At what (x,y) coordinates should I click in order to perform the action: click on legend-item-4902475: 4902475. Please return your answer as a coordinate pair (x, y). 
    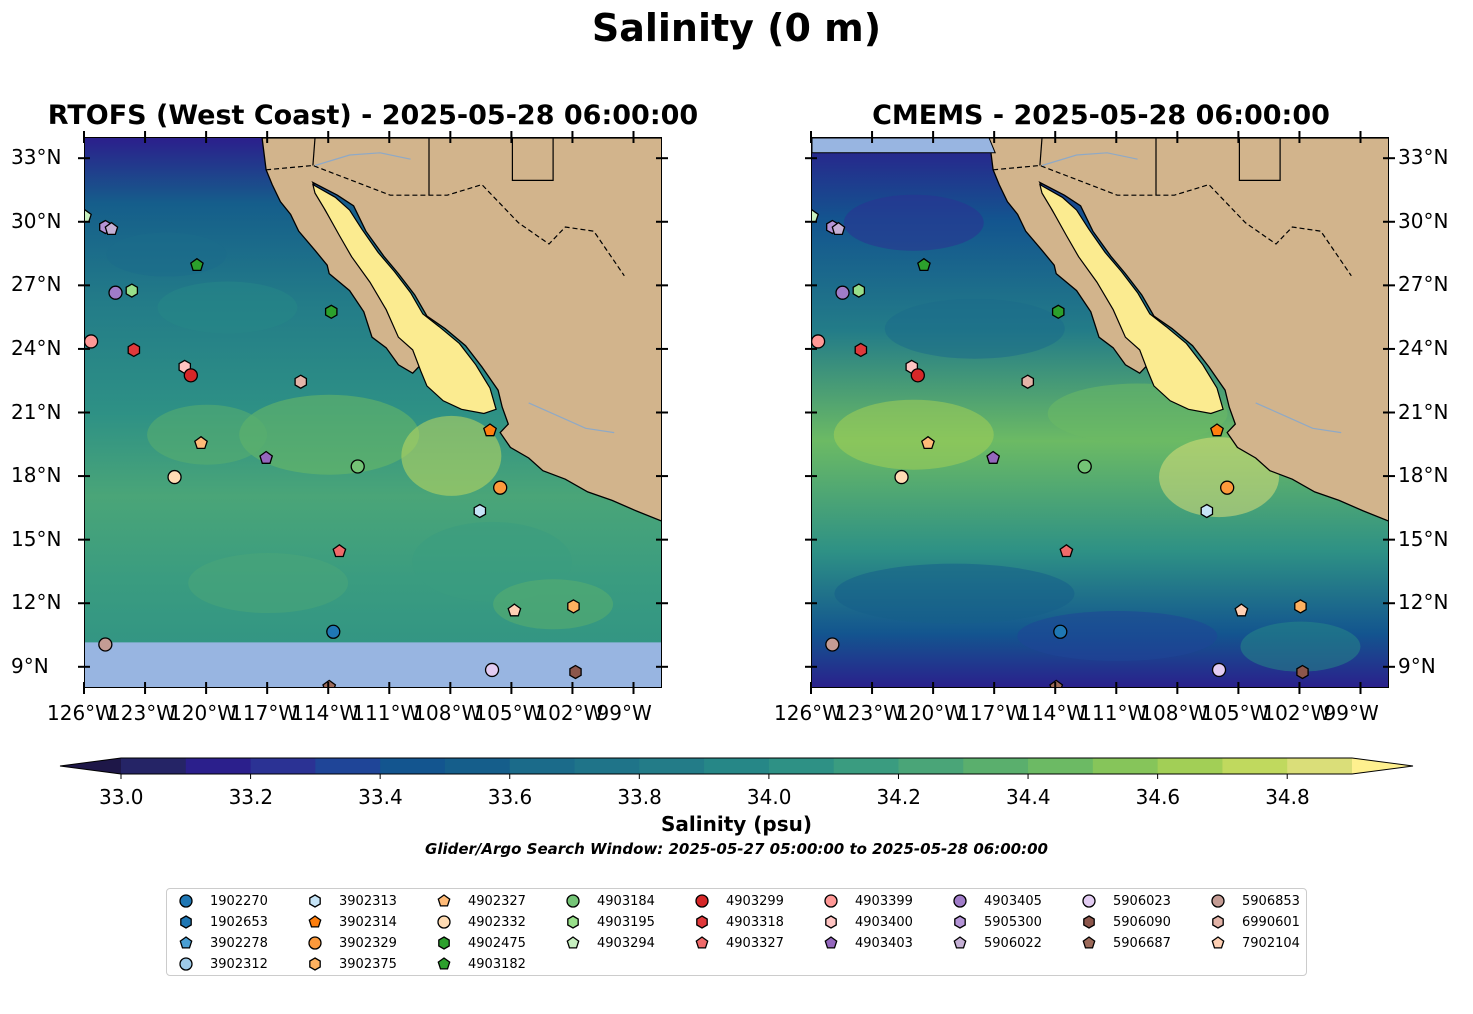
    Looking at the image, I should click on (481, 943).